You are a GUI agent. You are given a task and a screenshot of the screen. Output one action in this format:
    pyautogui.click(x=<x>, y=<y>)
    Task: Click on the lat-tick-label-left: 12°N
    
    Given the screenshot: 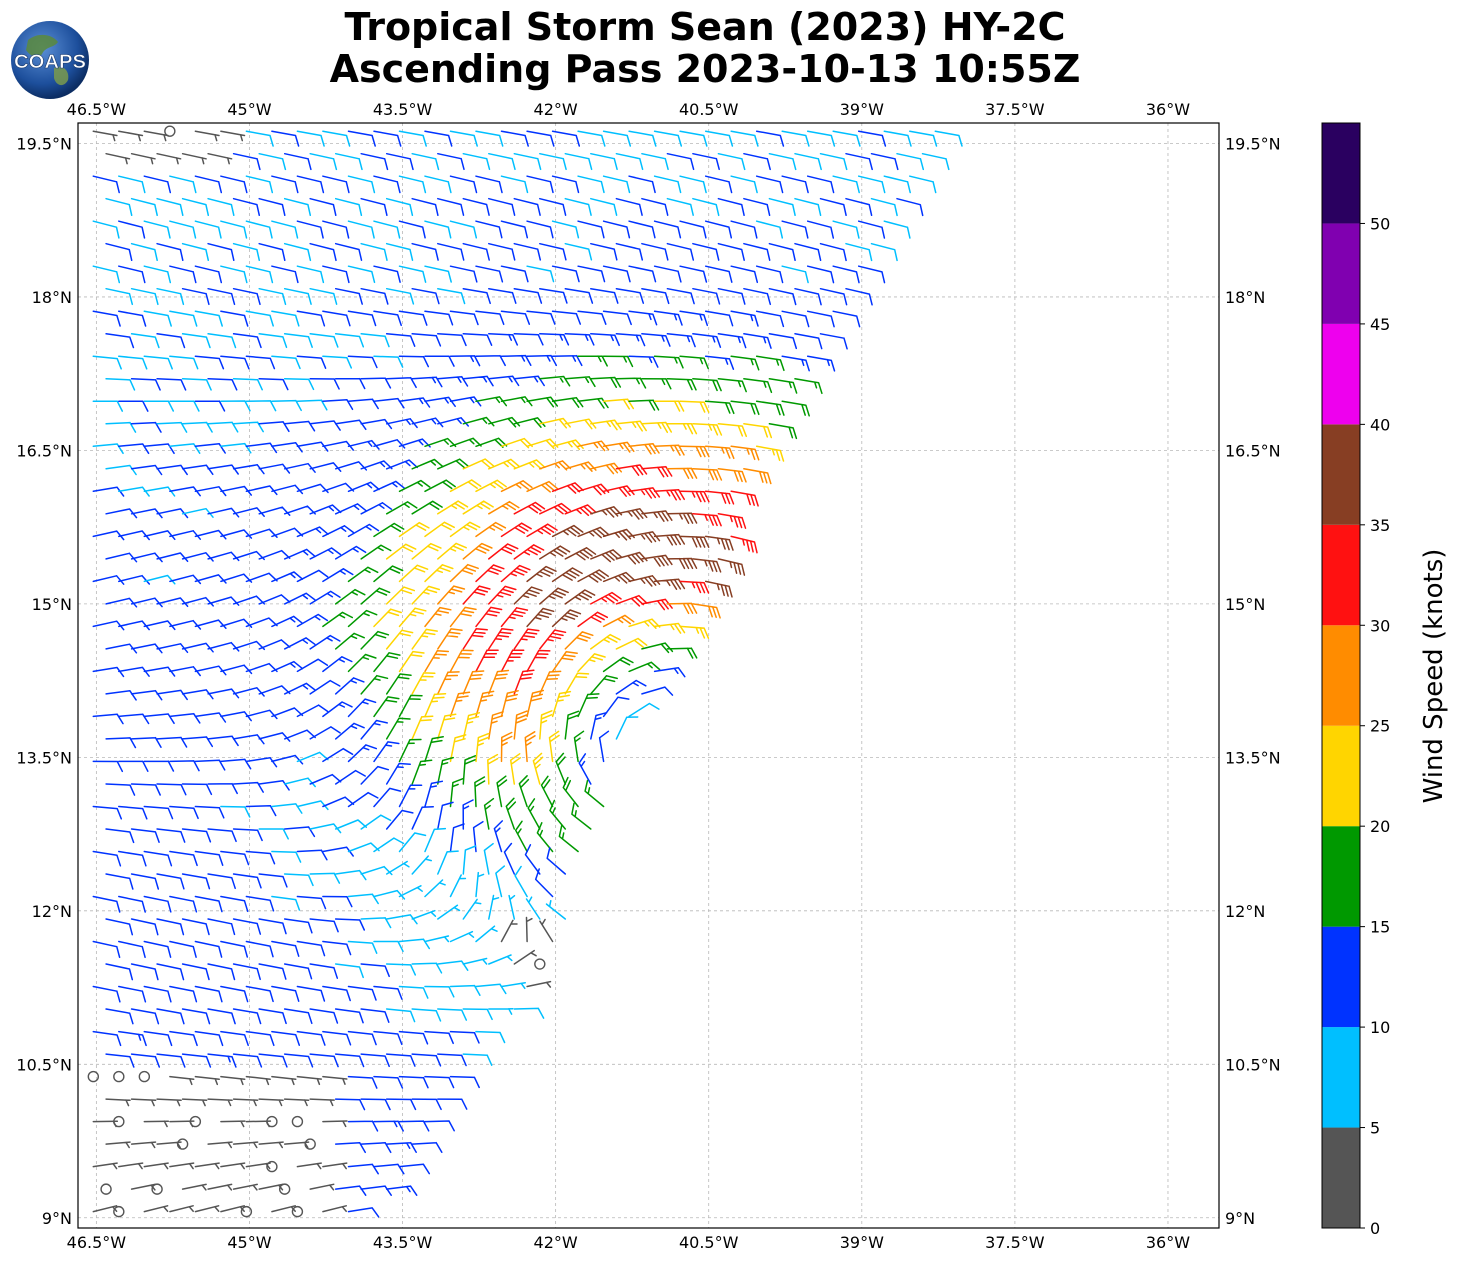 What is the action you would take?
    pyautogui.click(x=52, y=911)
    